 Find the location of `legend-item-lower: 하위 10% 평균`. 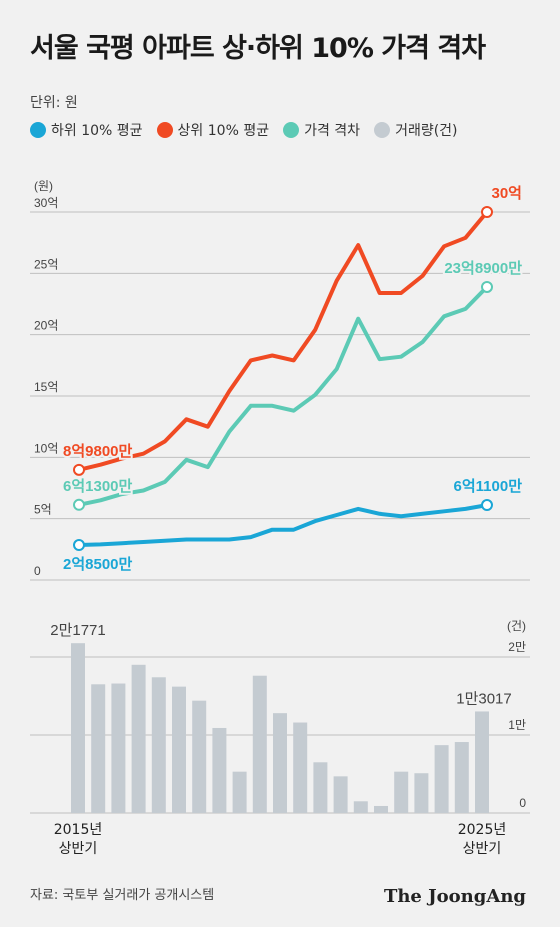

legend-item-lower: 하위 10% 평균 is located at coordinates (86, 130).